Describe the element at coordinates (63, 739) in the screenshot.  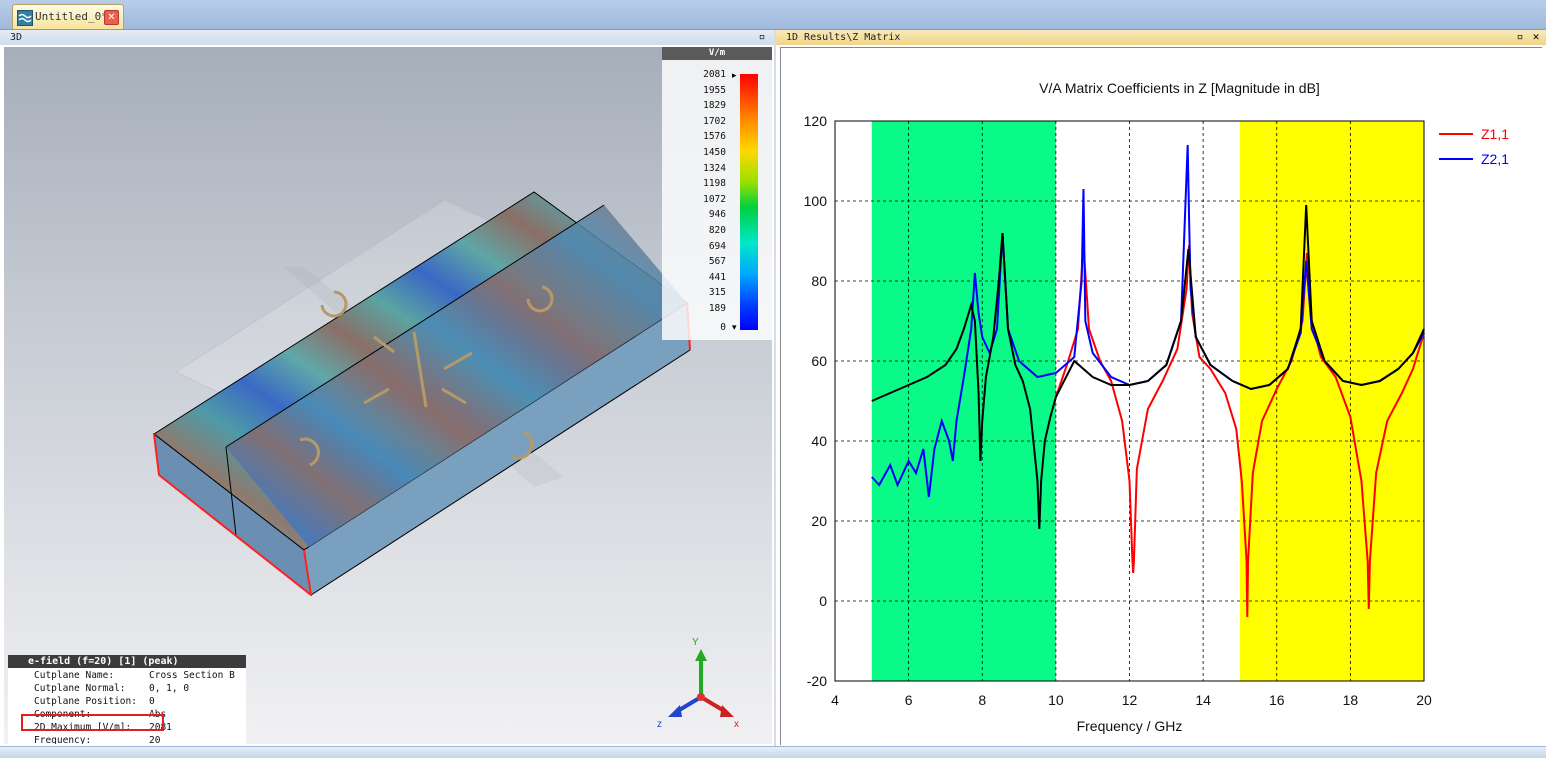
I see `info-label: Frequency:` at that location.